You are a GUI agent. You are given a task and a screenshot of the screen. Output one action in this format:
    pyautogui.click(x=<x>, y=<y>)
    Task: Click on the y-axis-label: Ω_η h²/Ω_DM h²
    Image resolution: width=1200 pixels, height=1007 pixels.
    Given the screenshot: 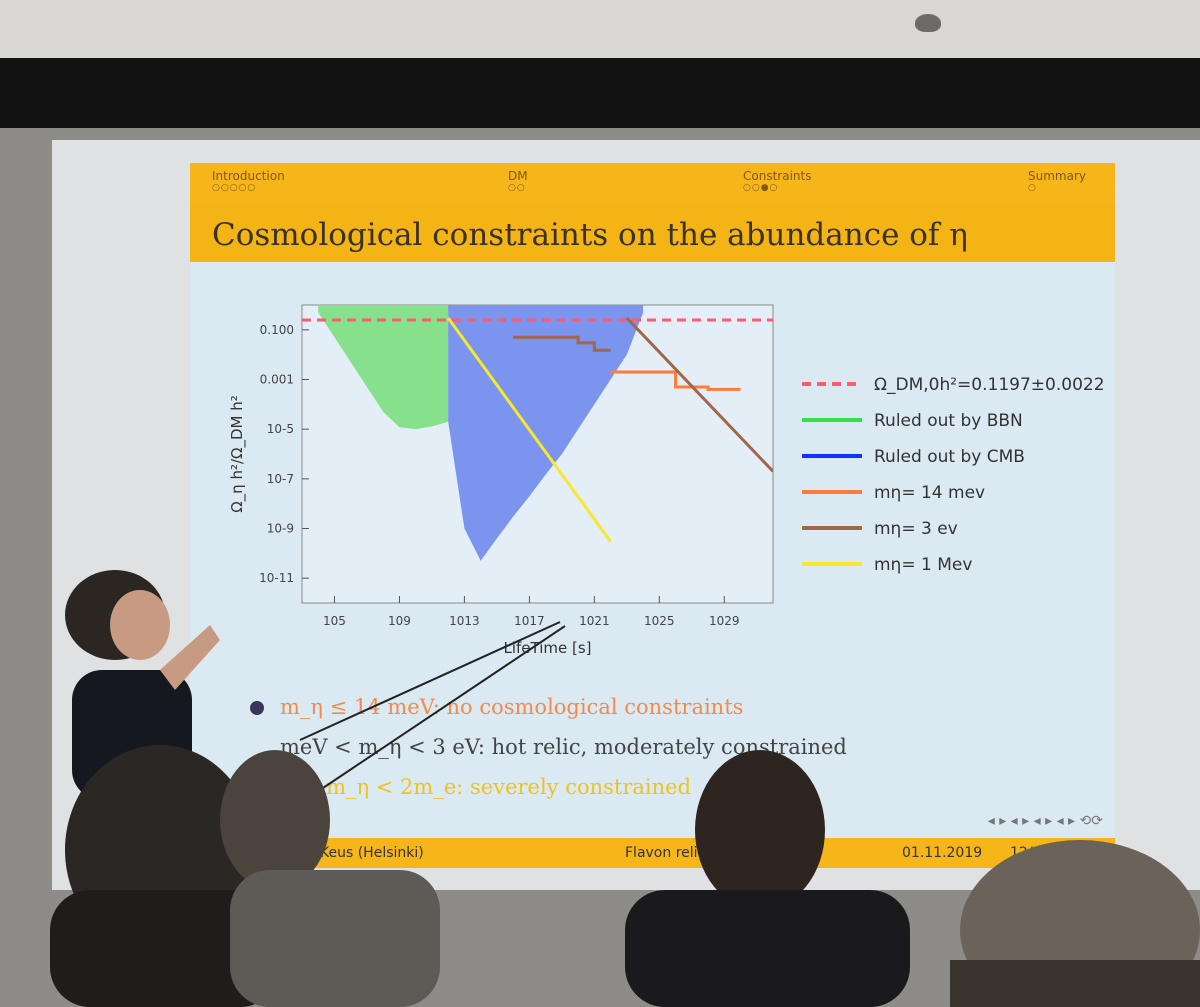 What is the action you would take?
    pyautogui.click(x=237, y=454)
    